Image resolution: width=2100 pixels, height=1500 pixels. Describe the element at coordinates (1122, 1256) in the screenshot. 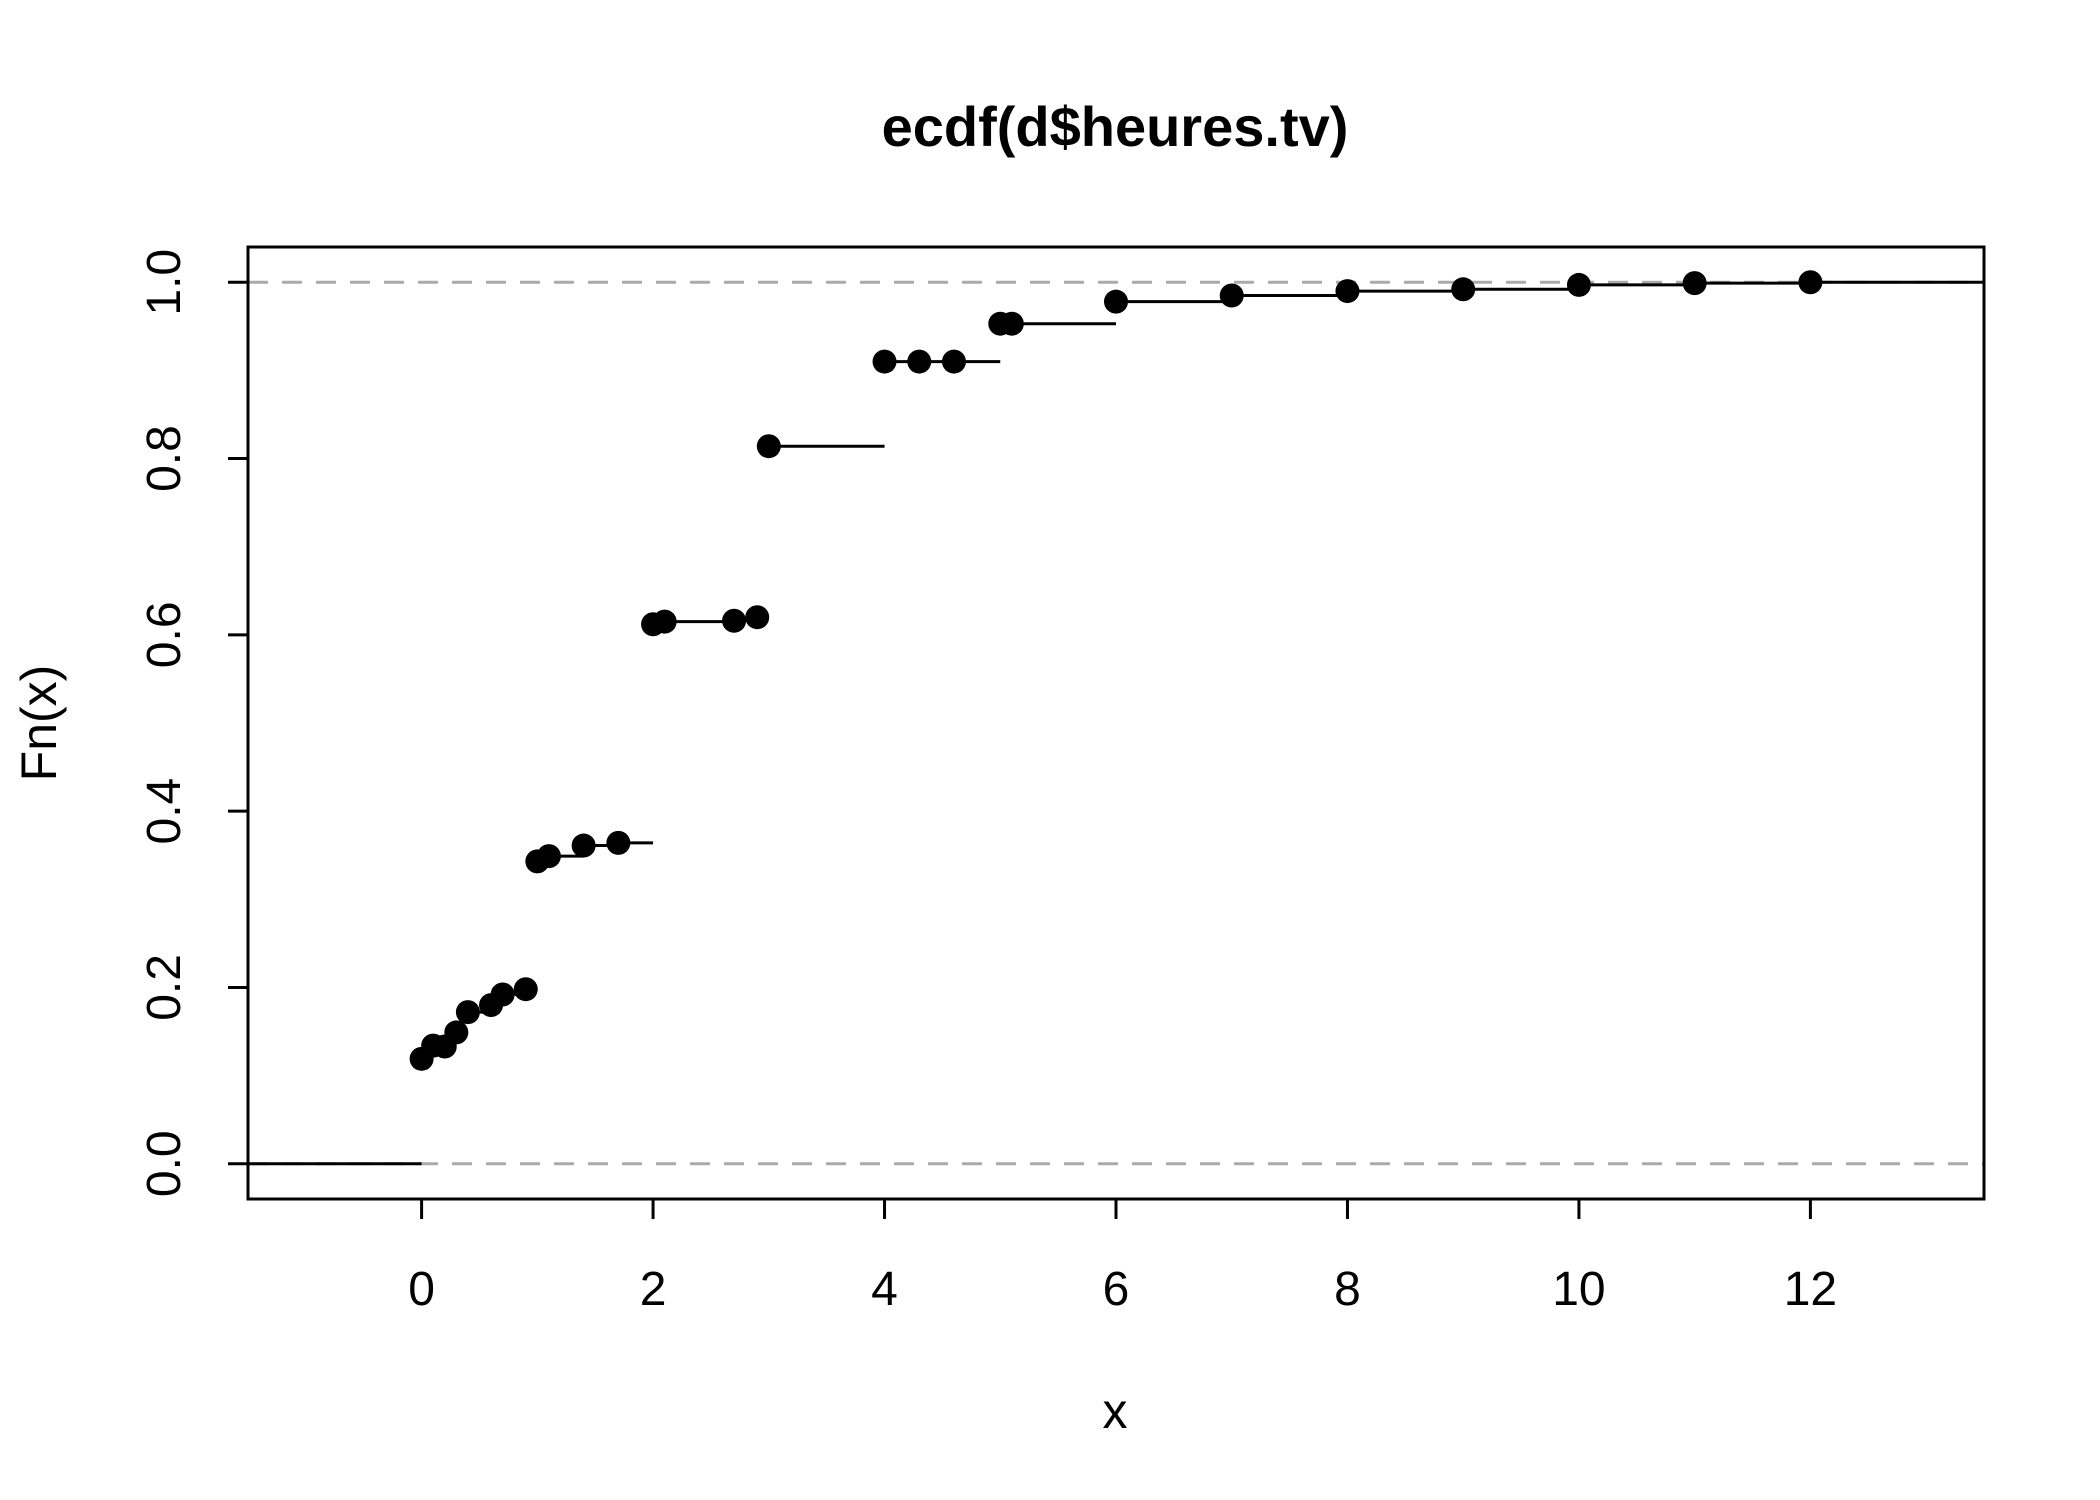

I see `x-axis: 0 2 4 6 8 10 12` at that location.